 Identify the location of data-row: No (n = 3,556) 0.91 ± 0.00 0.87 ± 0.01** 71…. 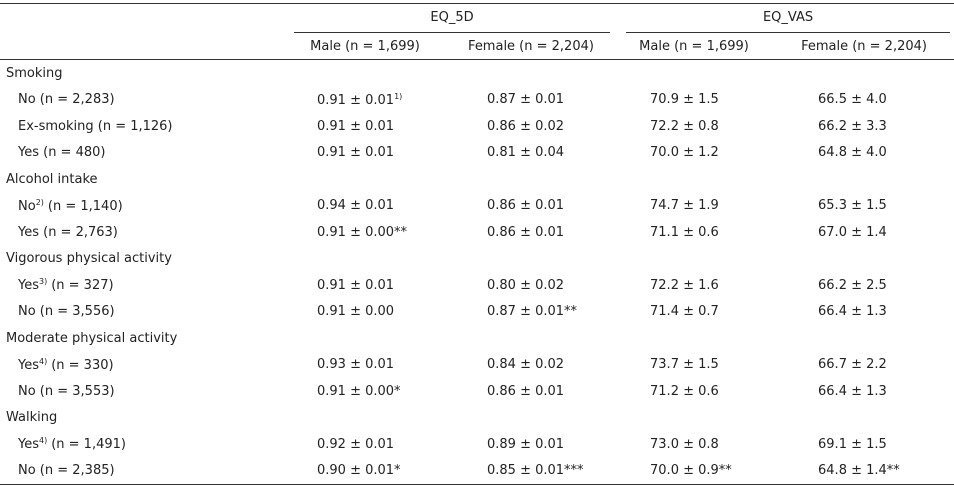
(477, 312).